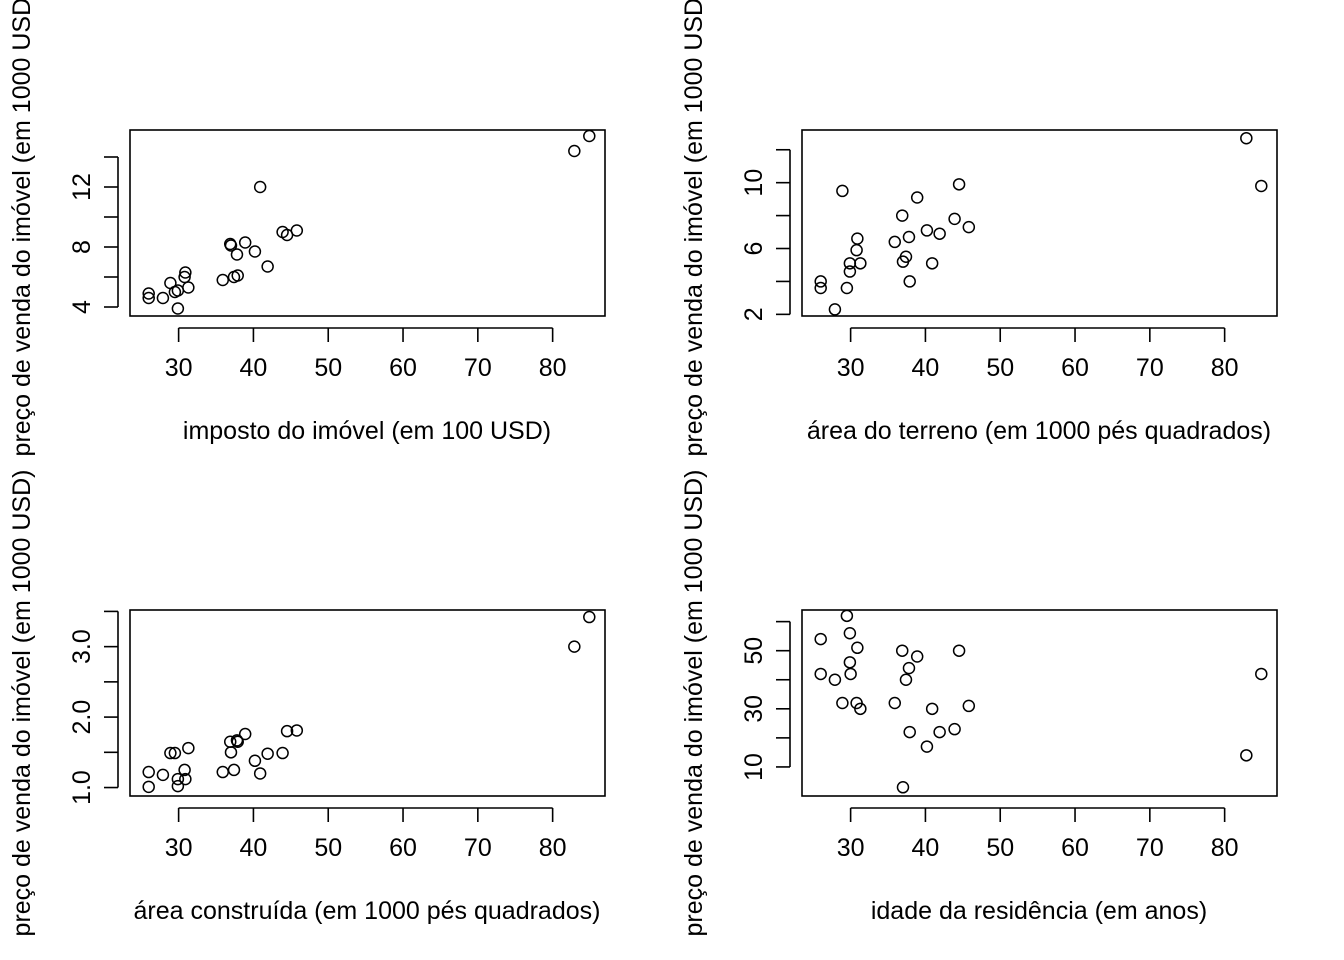 Image resolution: width=1344 pixels, height=960 pixels. I want to click on y-tick-label: 4, so click(82, 307).